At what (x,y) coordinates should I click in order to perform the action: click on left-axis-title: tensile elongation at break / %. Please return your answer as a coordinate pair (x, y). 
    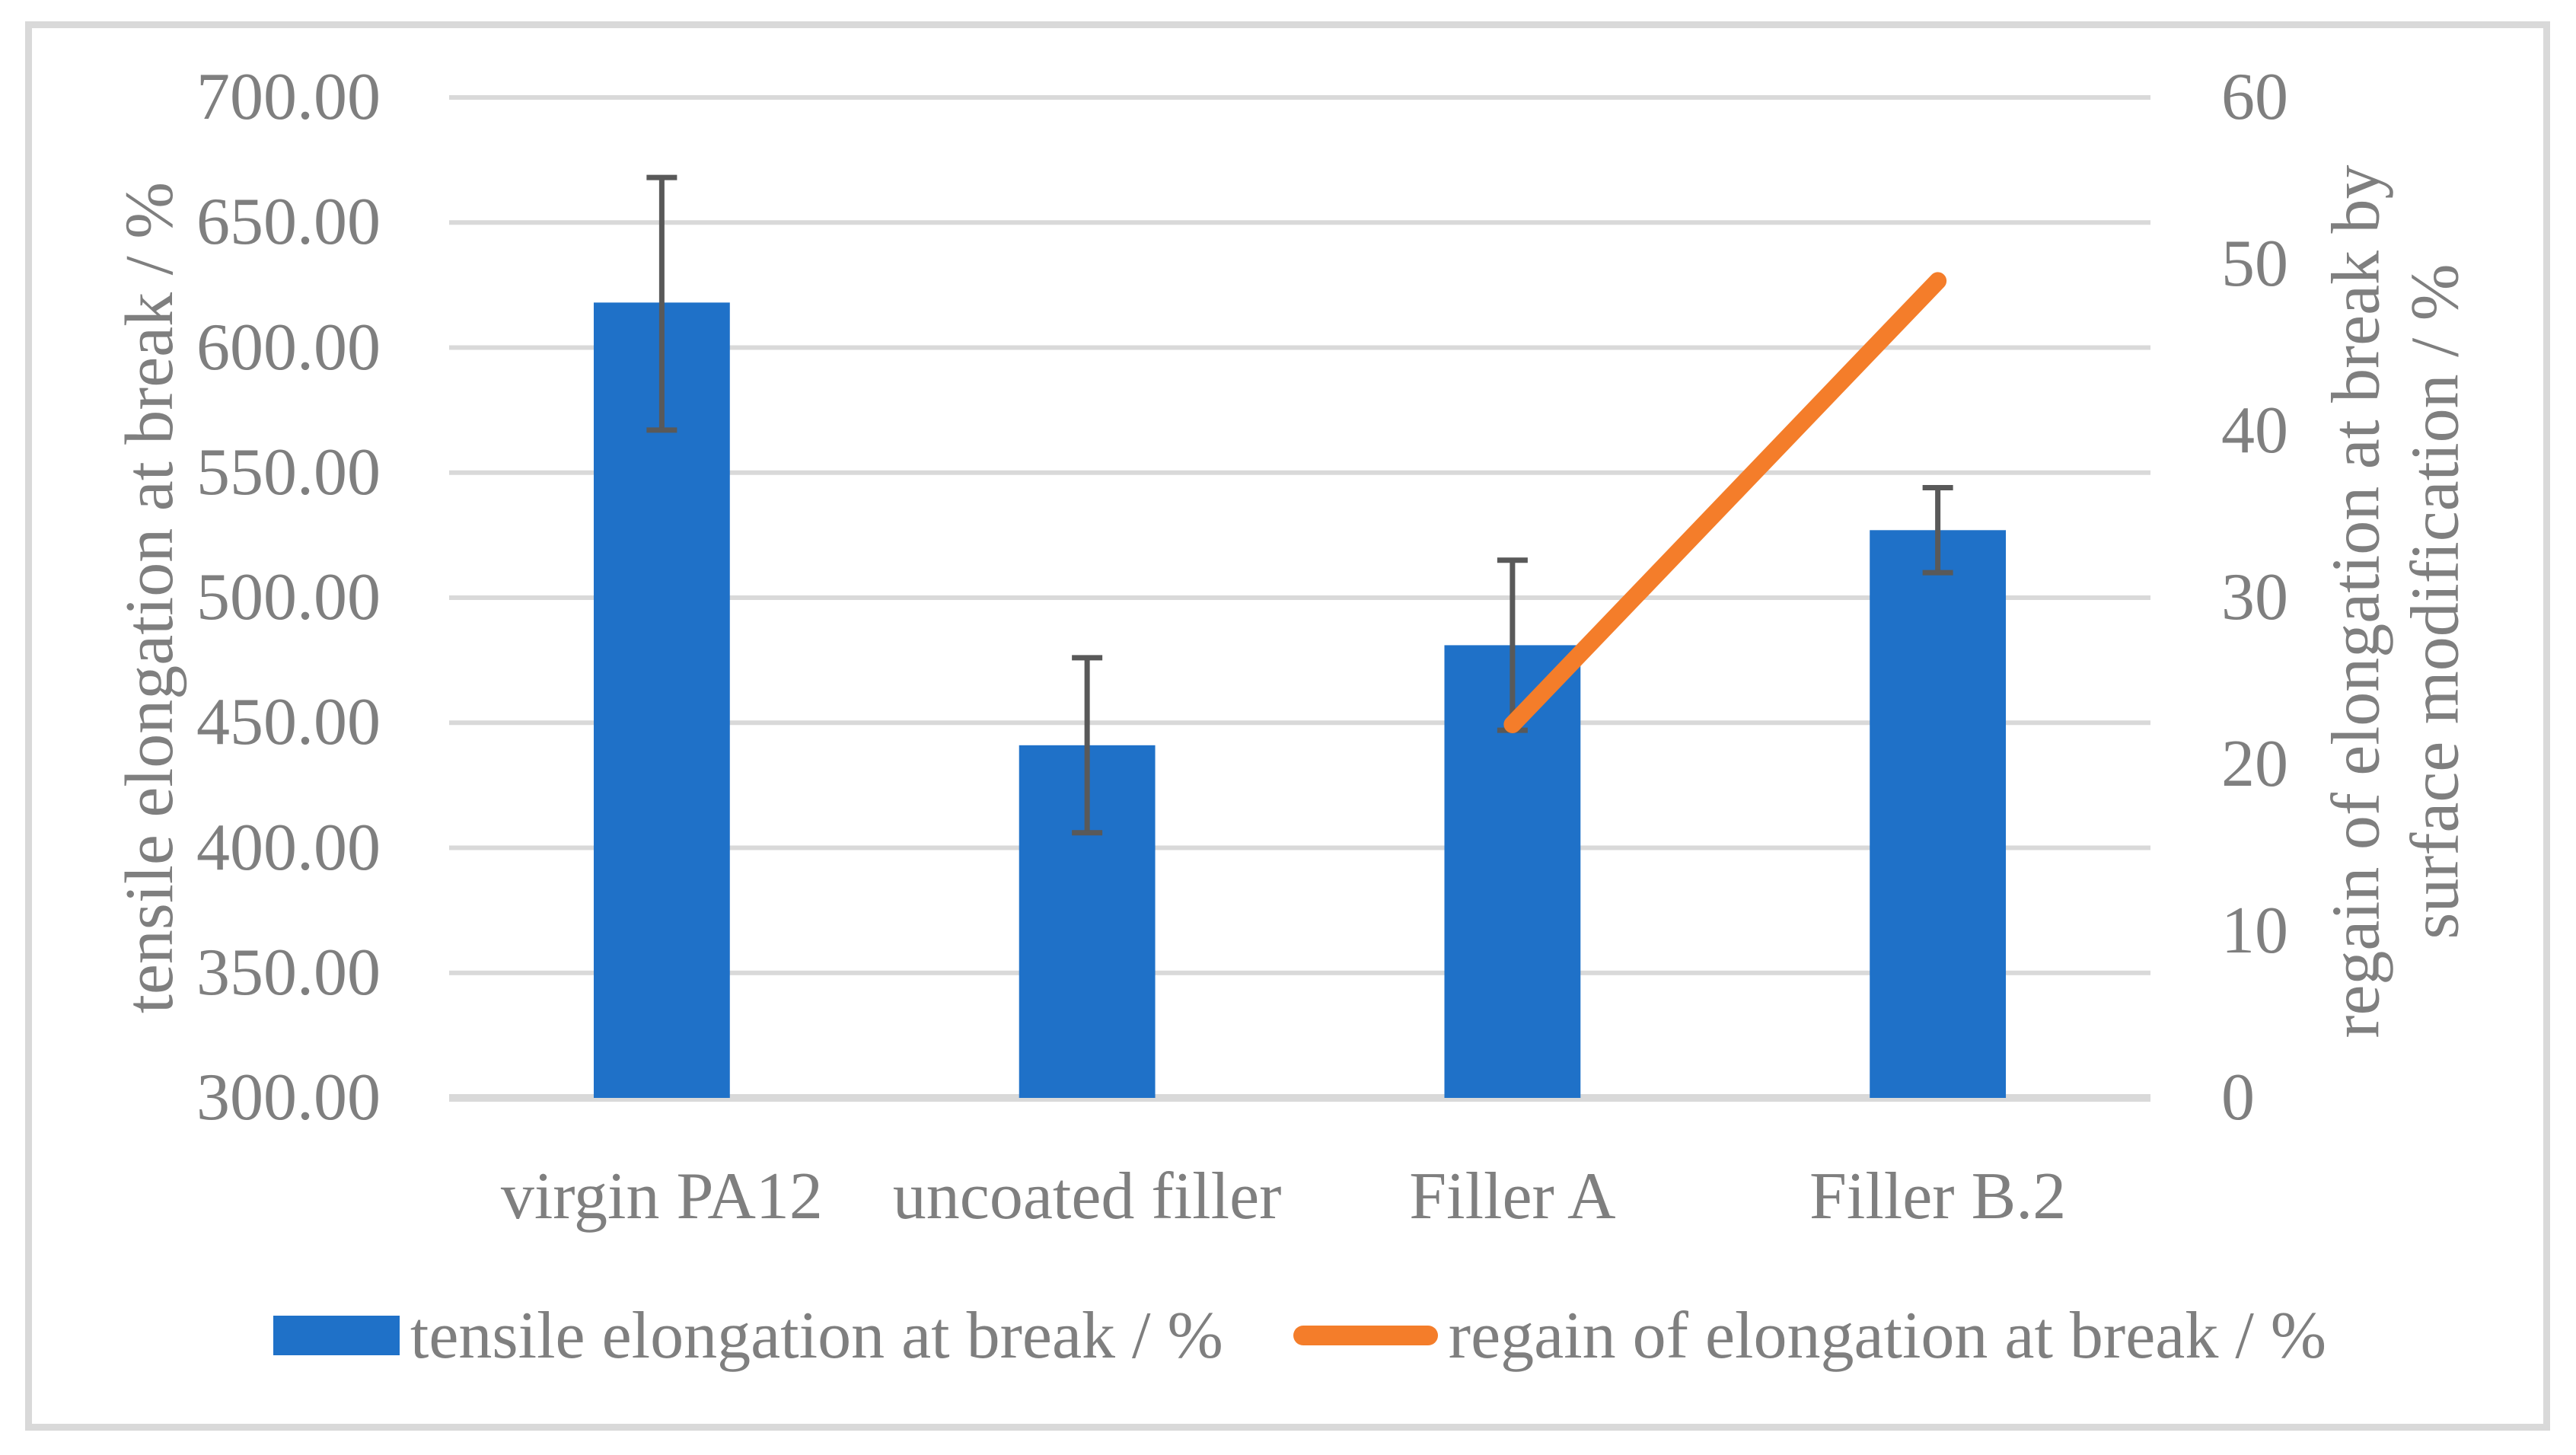
    Looking at the image, I should click on (149, 597).